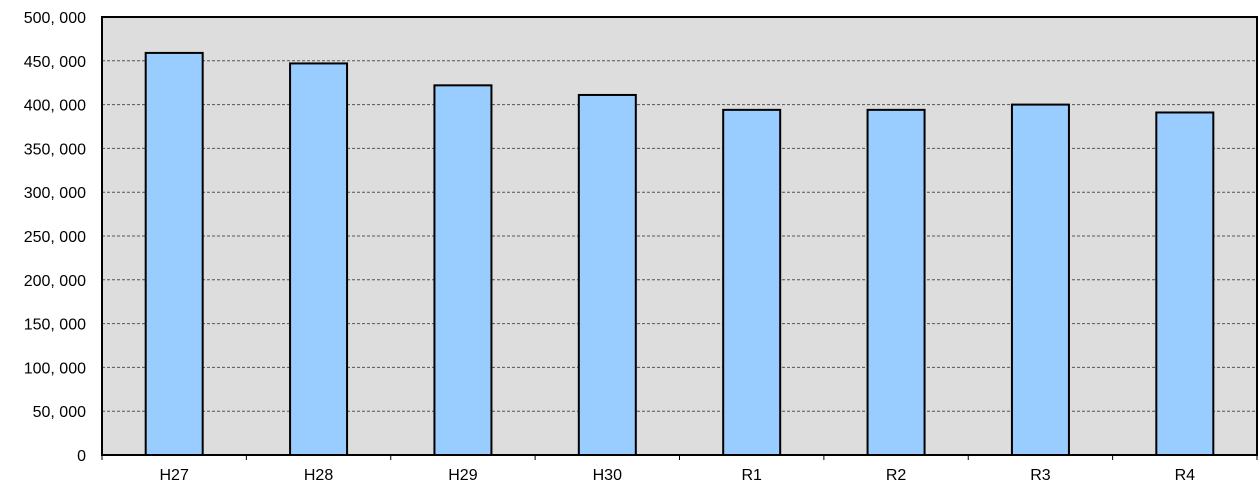 This screenshot has width=1260, height=493. Describe the element at coordinates (1040, 279) in the screenshot. I see `bar-r3` at that location.